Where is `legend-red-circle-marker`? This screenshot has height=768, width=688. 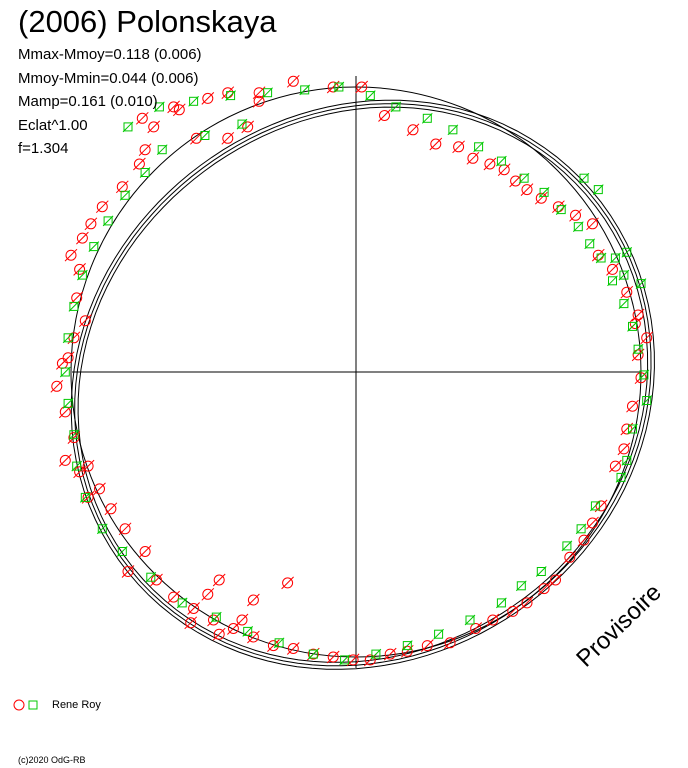
legend-red-circle-marker is located at coordinates (19, 705).